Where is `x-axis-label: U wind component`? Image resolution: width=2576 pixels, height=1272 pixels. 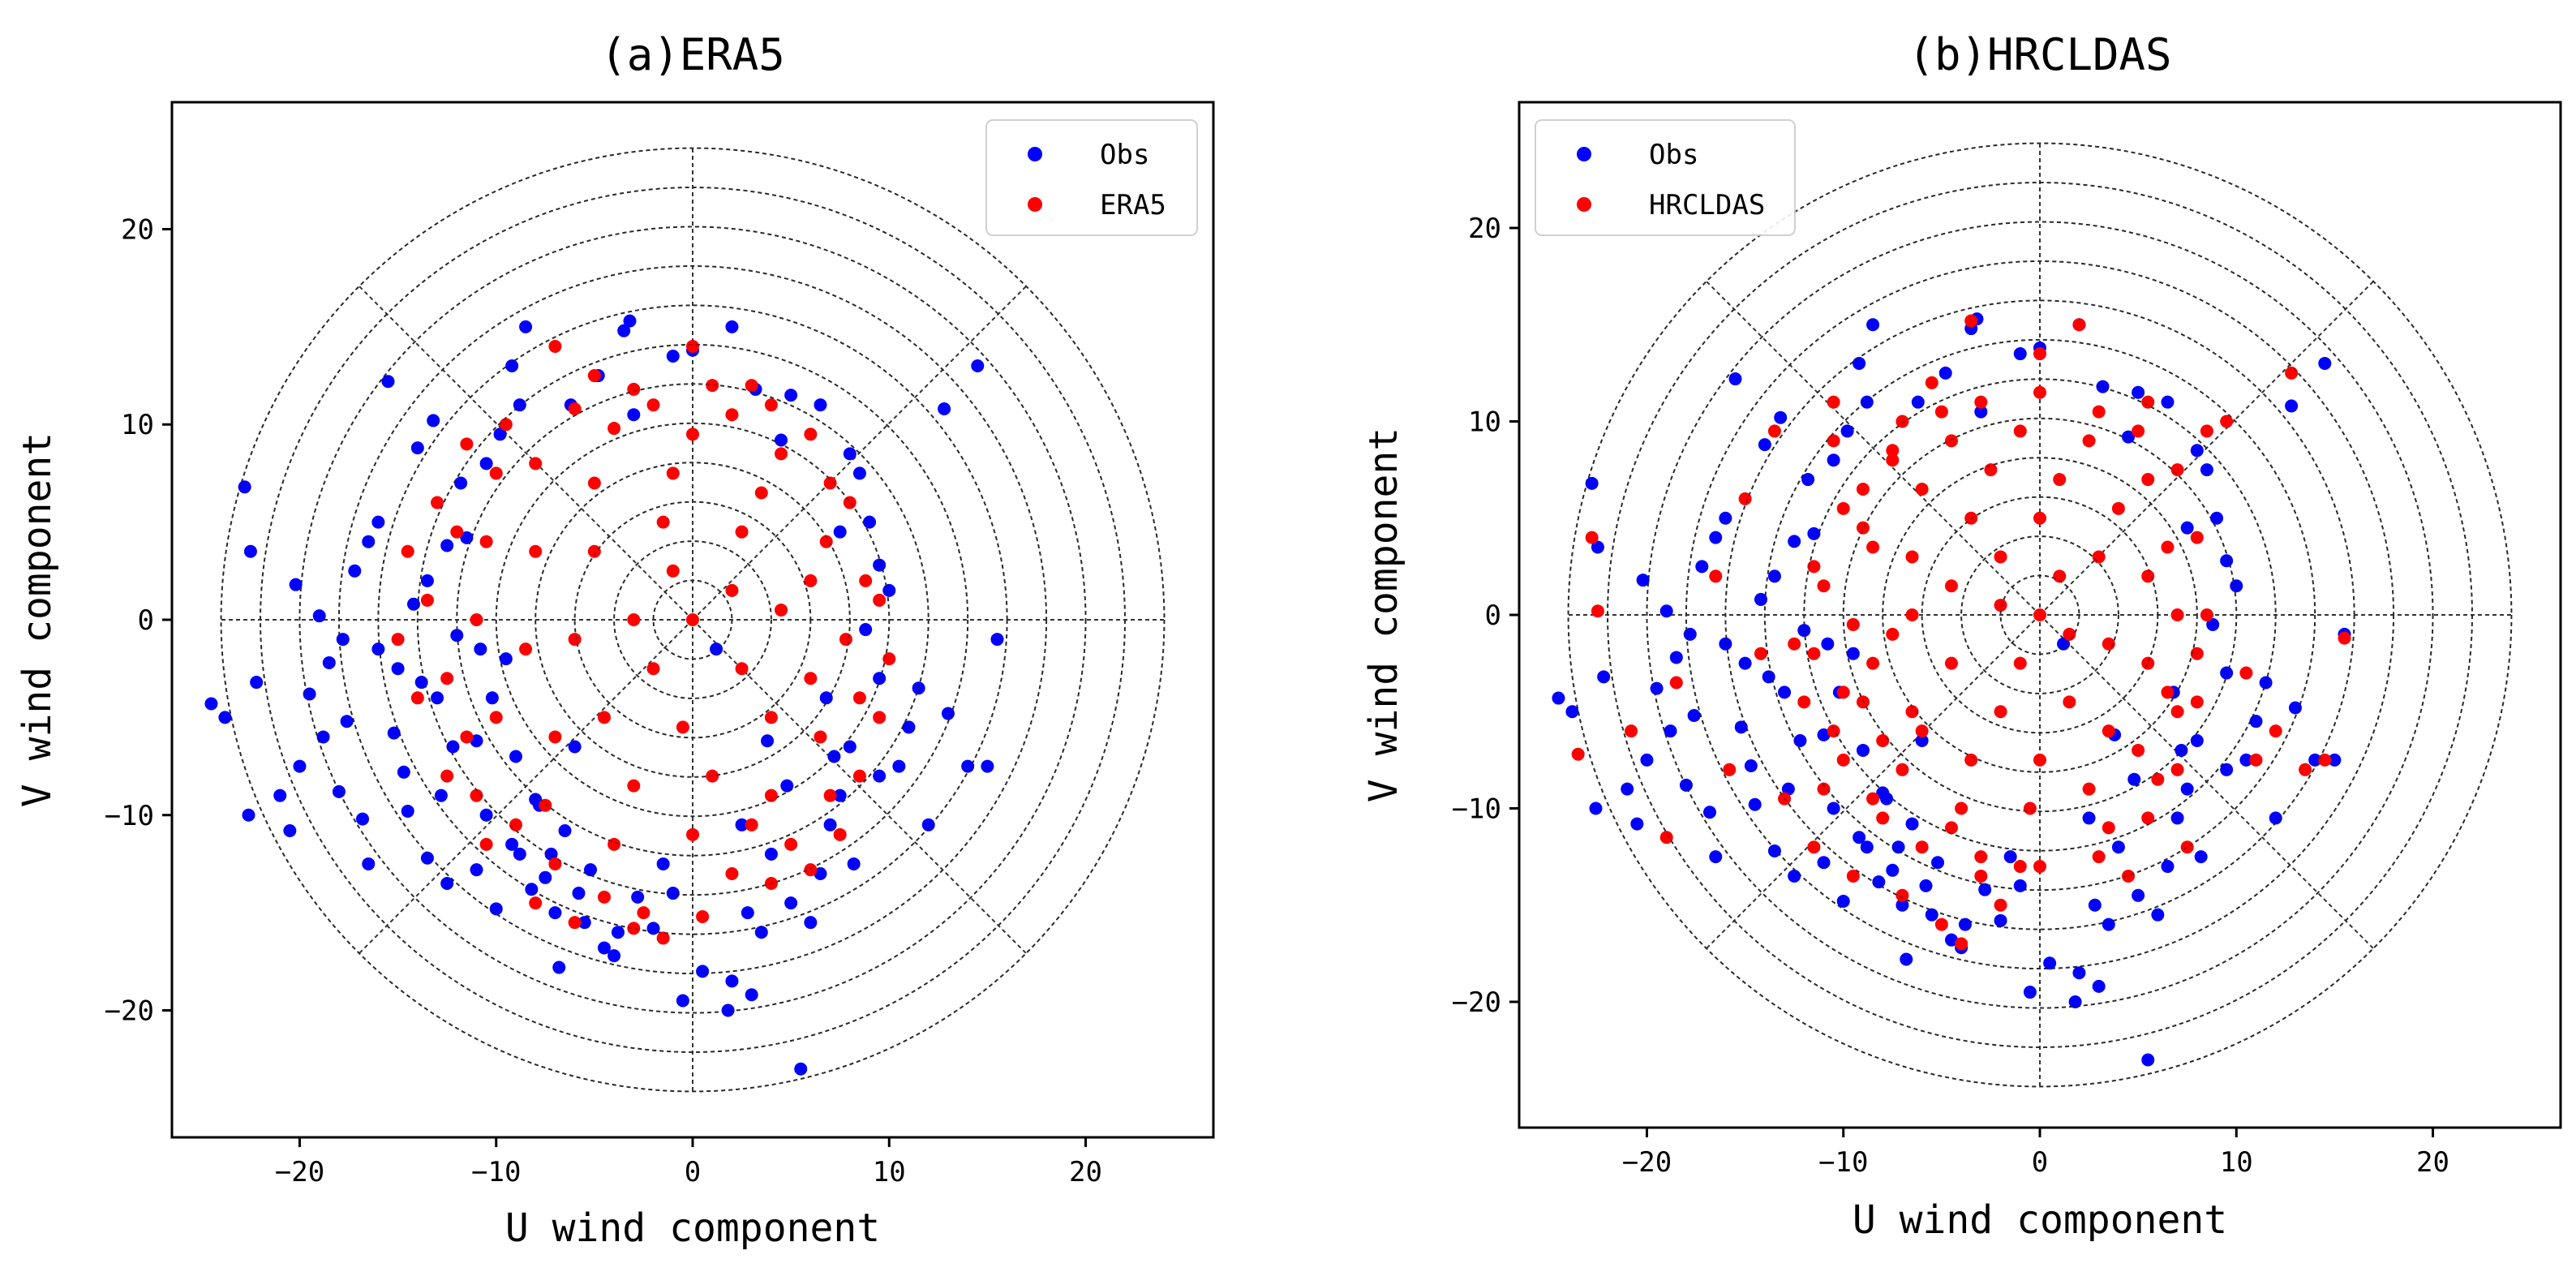
x-axis-label: U wind component is located at coordinates (692, 1228).